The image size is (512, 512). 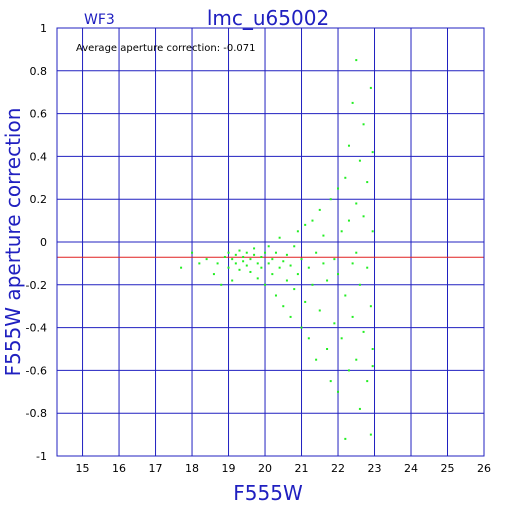 I want to click on x-tick-label: 18, so click(x=192, y=468).